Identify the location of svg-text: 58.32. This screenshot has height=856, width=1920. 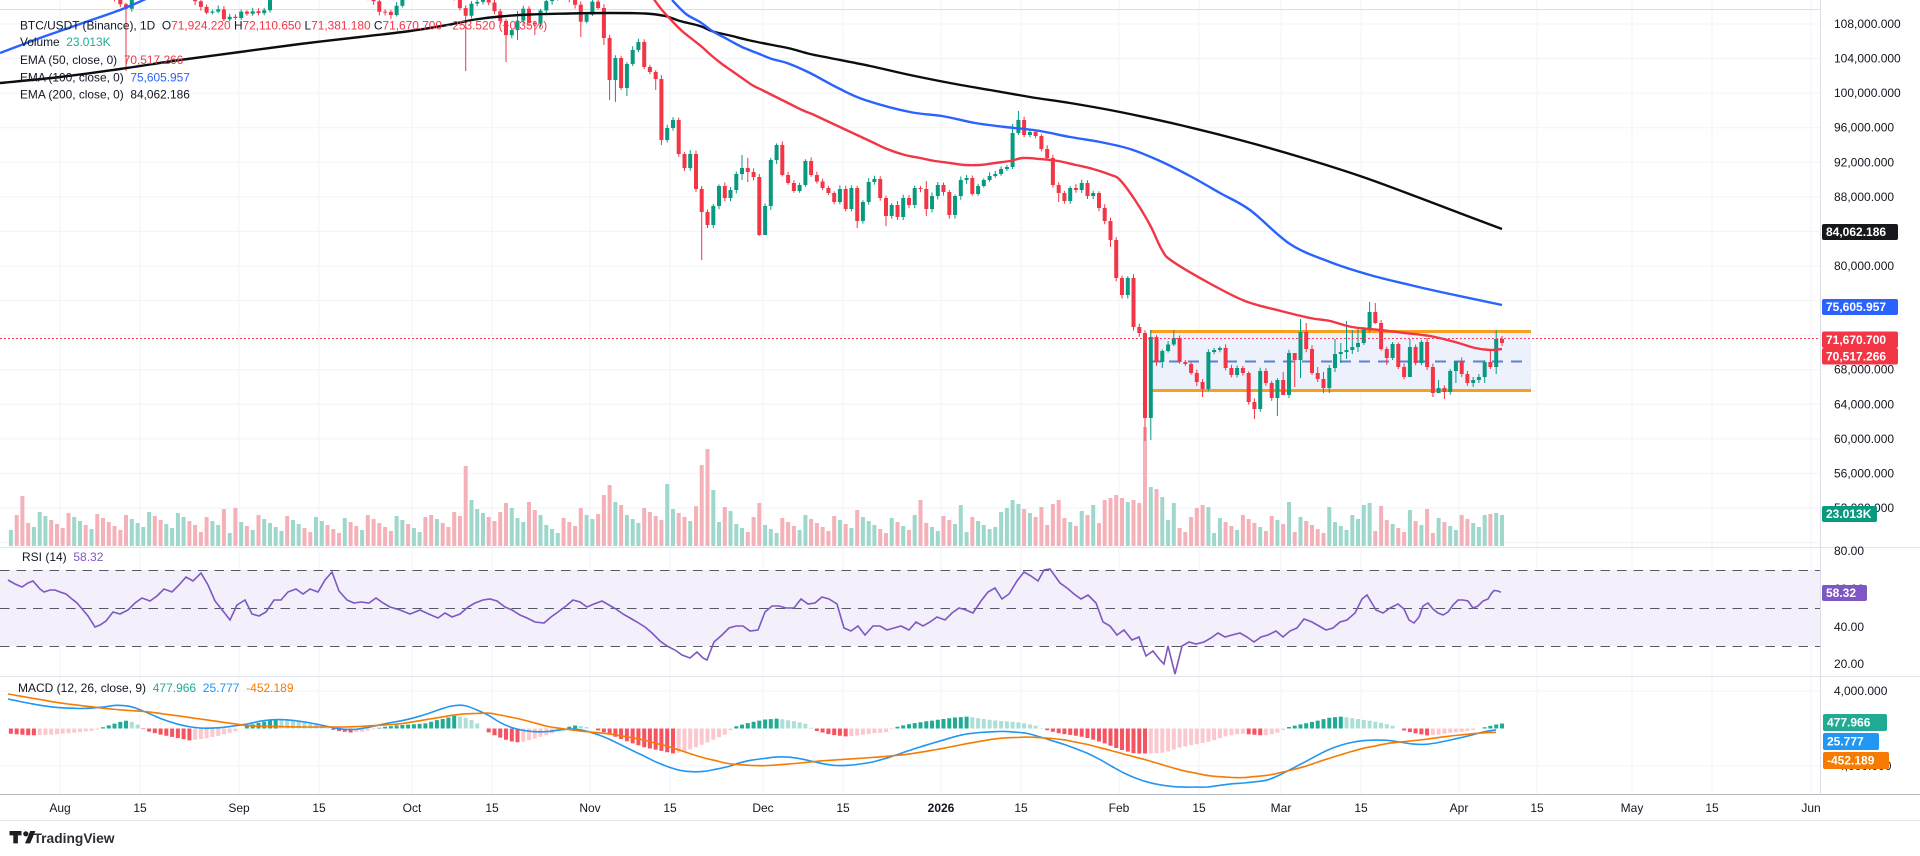
(1841, 593).